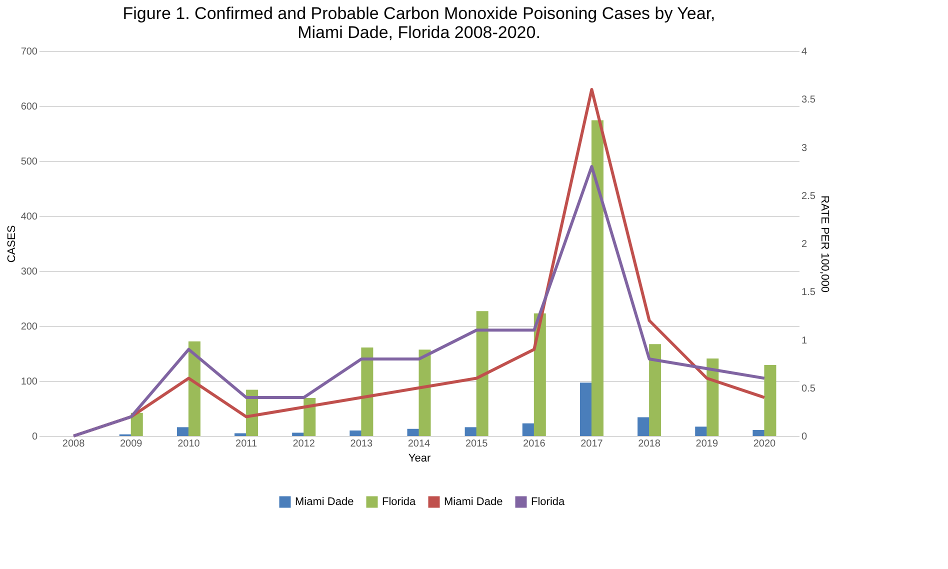 The width and height of the screenshot is (948, 569). Describe the element at coordinates (189, 444) in the screenshot. I see `x-tick-label: 2010` at that location.